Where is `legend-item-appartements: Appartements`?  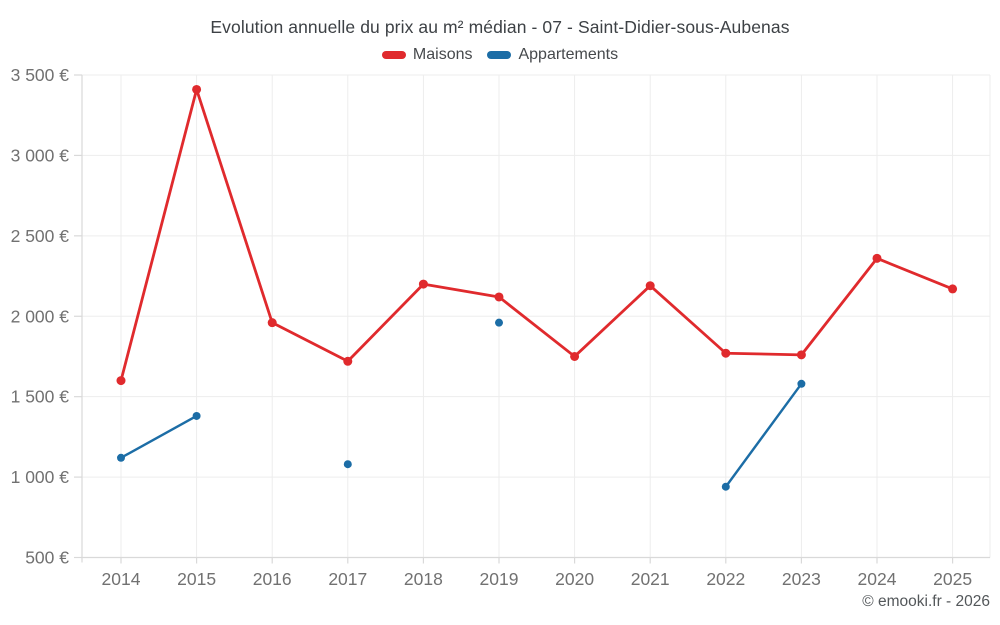
legend-item-appartements: Appartements is located at coordinates (552, 55).